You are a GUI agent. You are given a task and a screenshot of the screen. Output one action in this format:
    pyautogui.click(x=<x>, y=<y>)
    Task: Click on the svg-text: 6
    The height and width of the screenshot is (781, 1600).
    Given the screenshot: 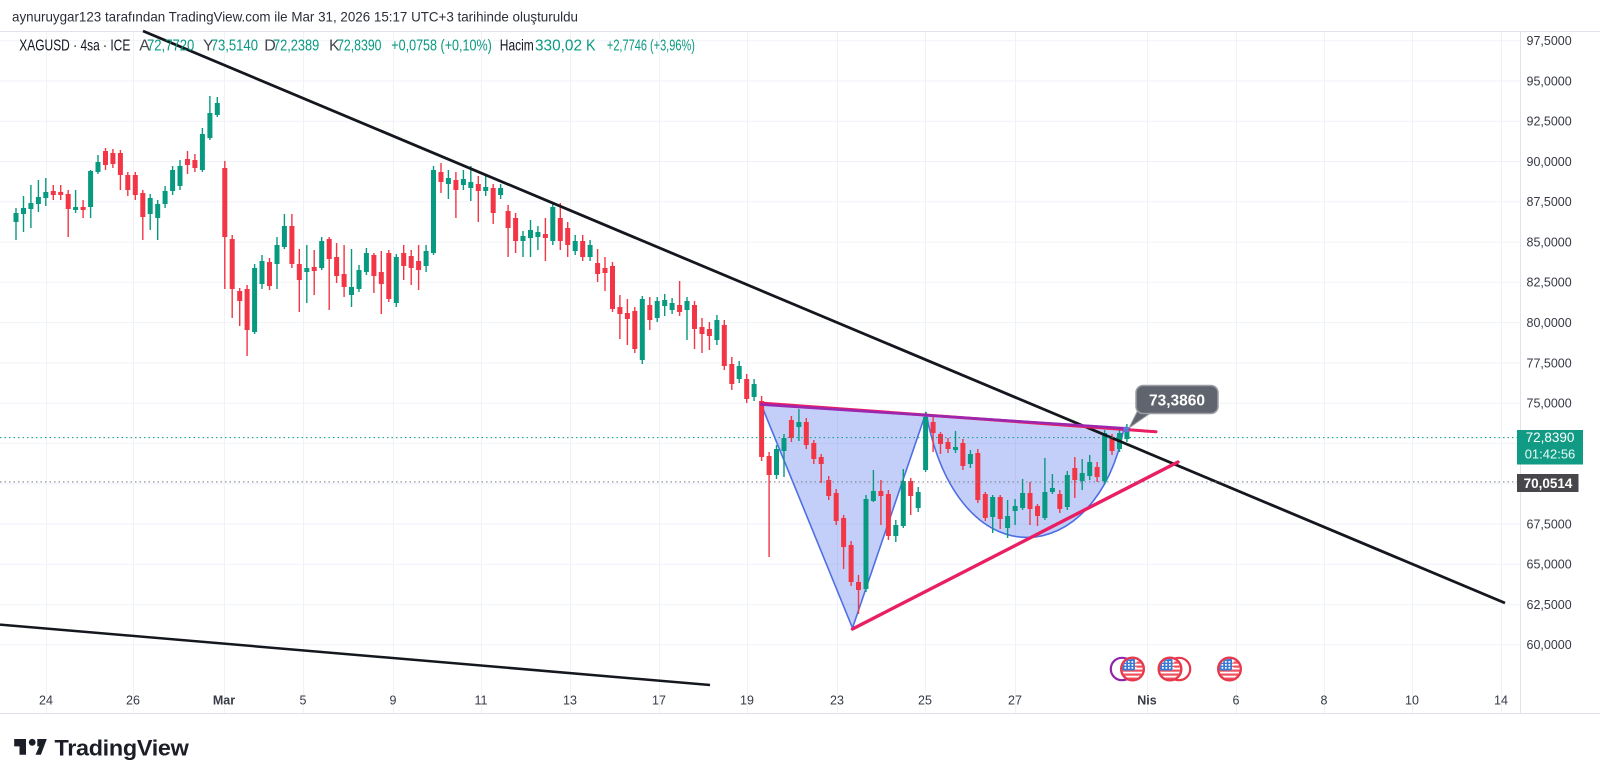 What is the action you would take?
    pyautogui.click(x=1236, y=701)
    